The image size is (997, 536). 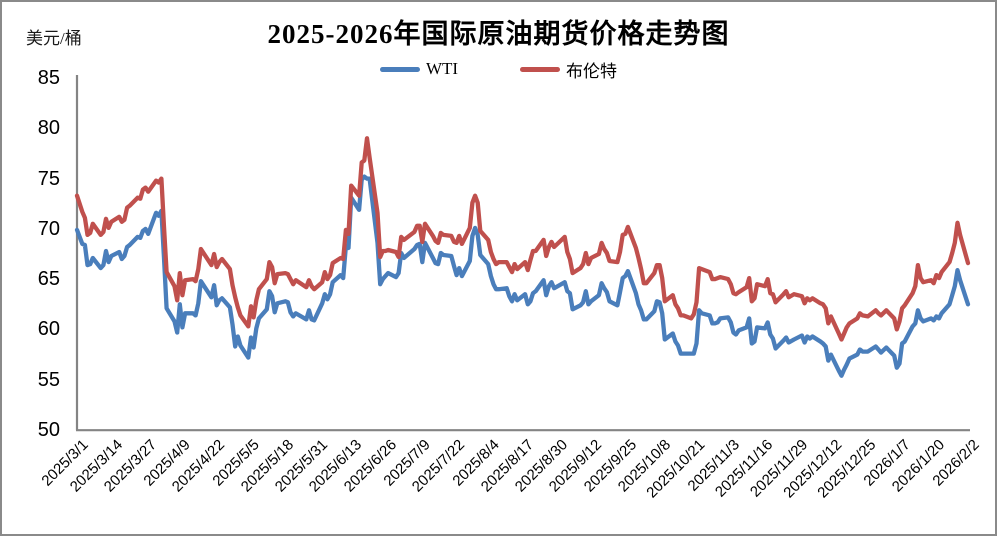 What do you see at coordinates (592, 71) in the screenshot?
I see `legend-label-brent: 布伦特` at bounding box center [592, 71].